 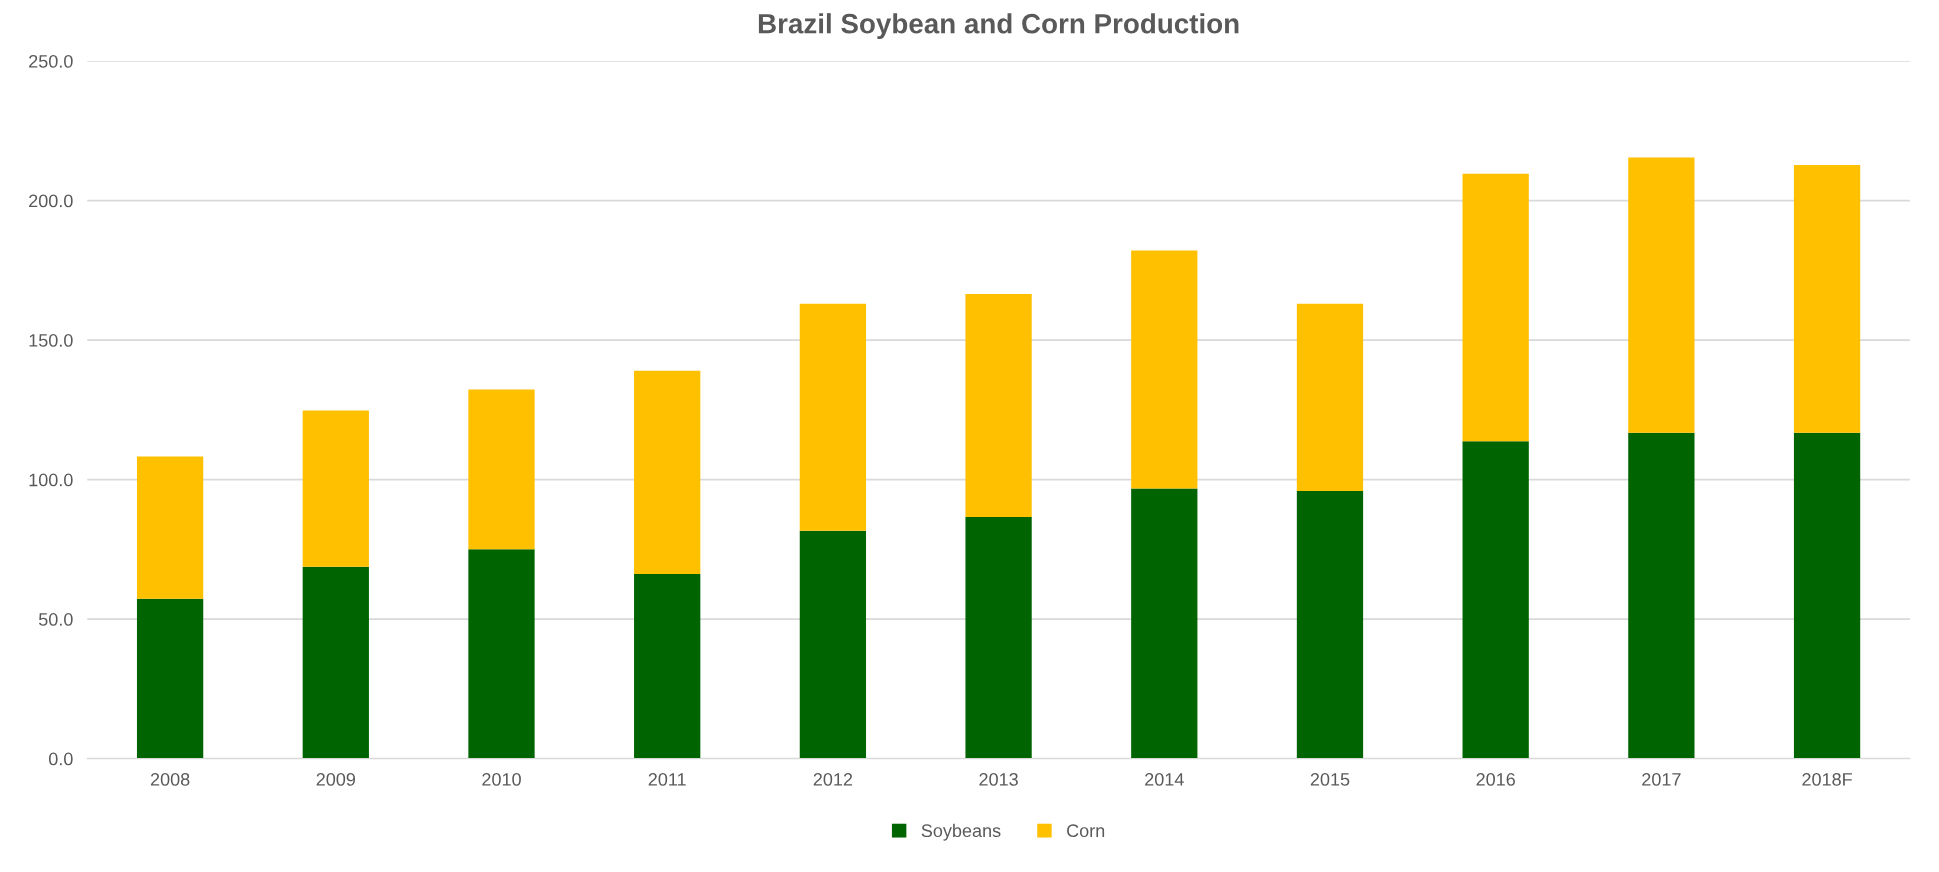 What do you see at coordinates (998, 26) in the screenshot?
I see `chart-title: Brazil Soybean and Corn Production` at bounding box center [998, 26].